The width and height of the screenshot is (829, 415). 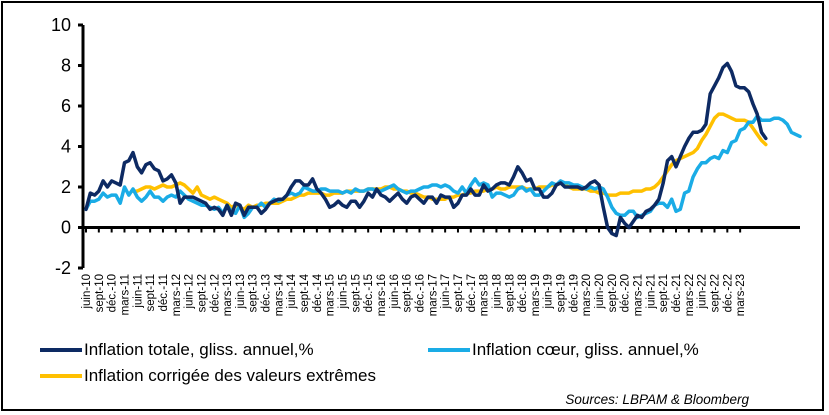 What do you see at coordinates (356, 293) in the screenshot?
I see `x-tick-label: sept-15` at bounding box center [356, 293].